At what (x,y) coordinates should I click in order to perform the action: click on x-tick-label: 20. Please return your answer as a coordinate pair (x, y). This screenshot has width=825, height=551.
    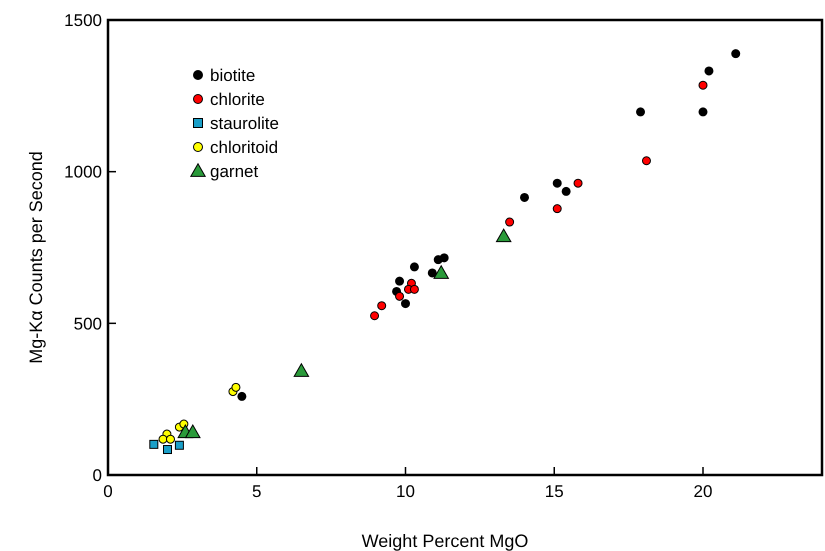
    Looking at the image, I should click on (703, 491).